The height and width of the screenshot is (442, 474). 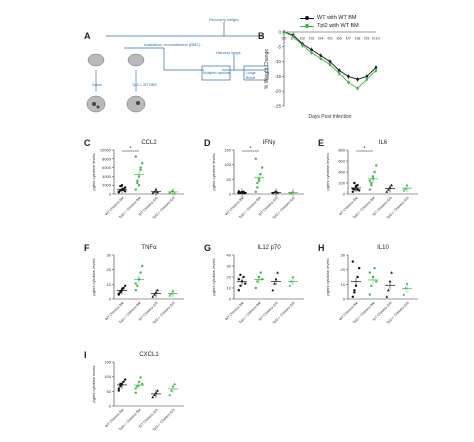 What do you see at coordinates (251, 149) in the screenshot?
I see `significance-star: *` at bounding box center [251, 149].